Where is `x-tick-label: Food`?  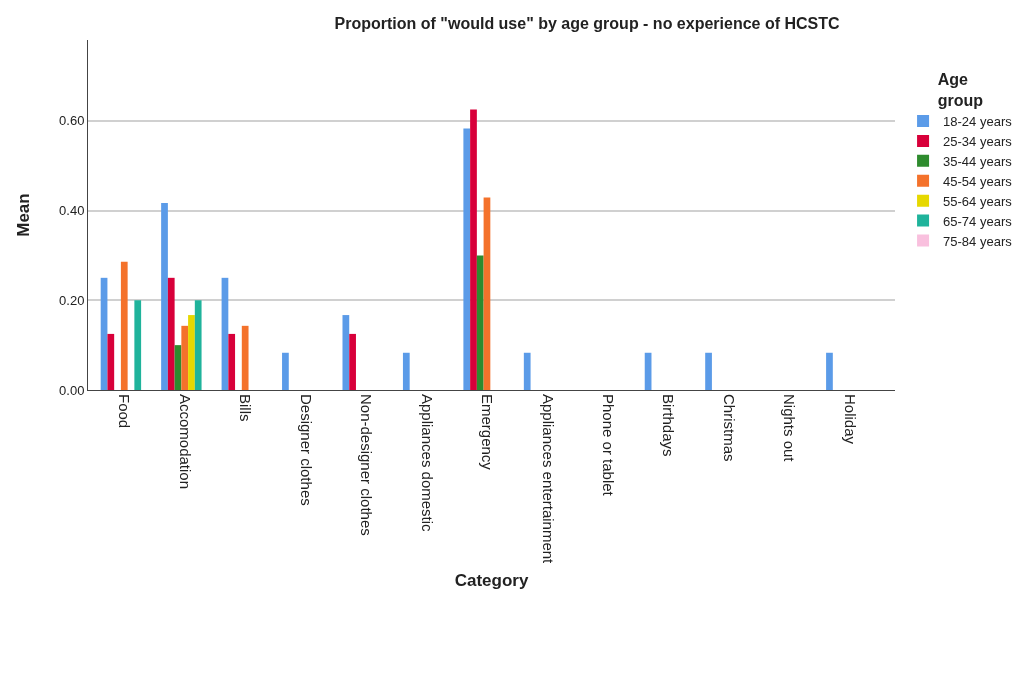 x-tick-label: Food is located at coordinates (125, 411).